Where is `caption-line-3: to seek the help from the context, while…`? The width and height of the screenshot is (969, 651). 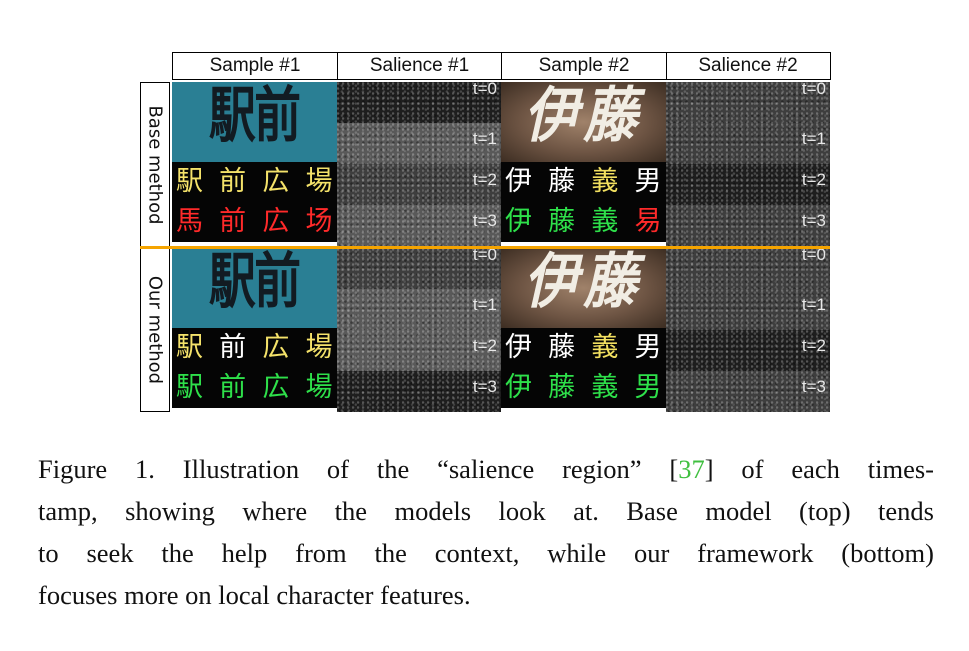
caption-line-3: to seek the help from the context, while… is located at coordinates (486, 553).